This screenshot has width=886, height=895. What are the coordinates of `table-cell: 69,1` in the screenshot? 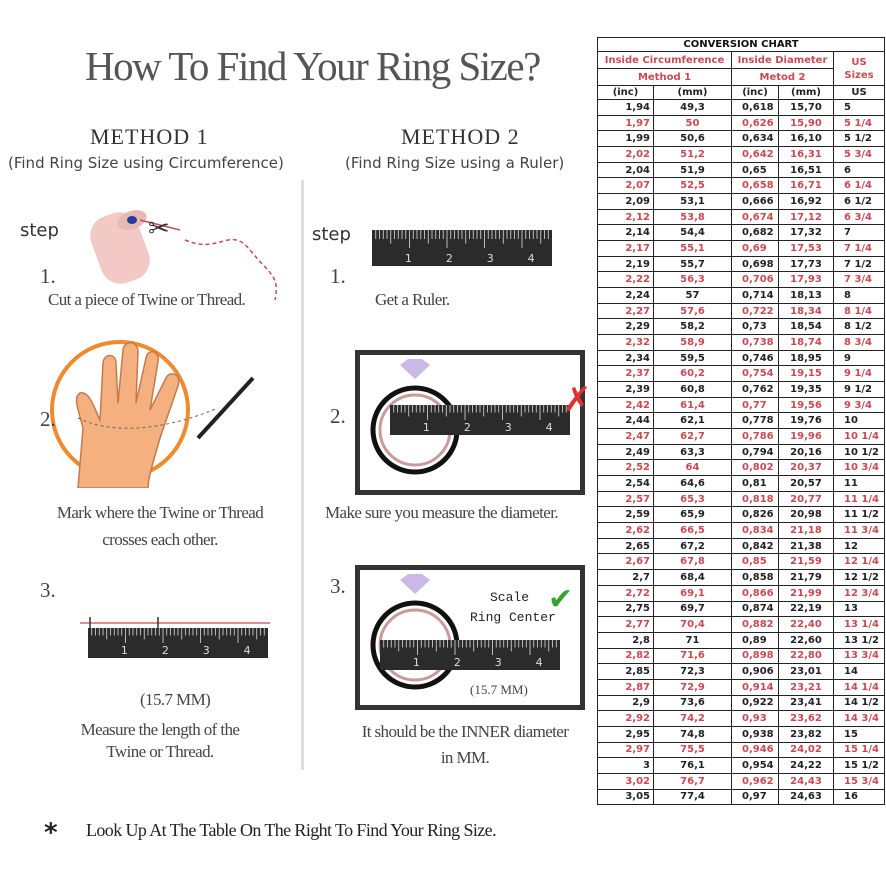 It's located at (692, 593).